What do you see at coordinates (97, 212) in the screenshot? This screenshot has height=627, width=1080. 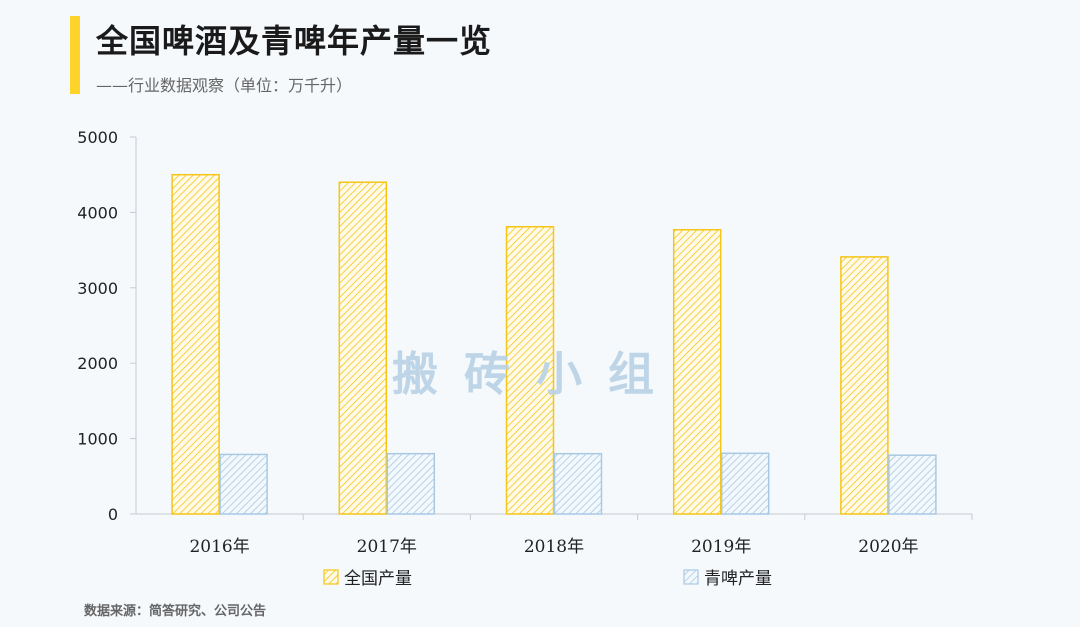 I see `y-tick-label: 4000` at bounding box center [97, 212].